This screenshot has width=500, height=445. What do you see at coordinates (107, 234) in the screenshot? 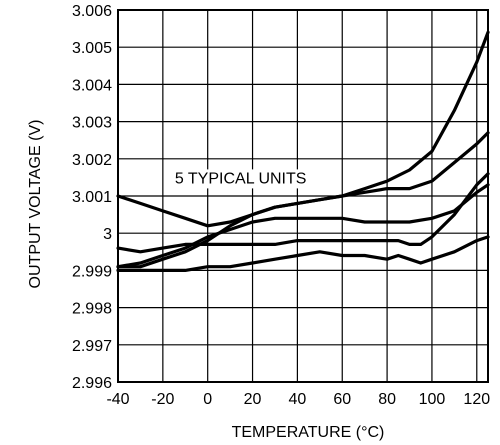
I see `y-tick-label: 3` at bounding box center [107, 234].